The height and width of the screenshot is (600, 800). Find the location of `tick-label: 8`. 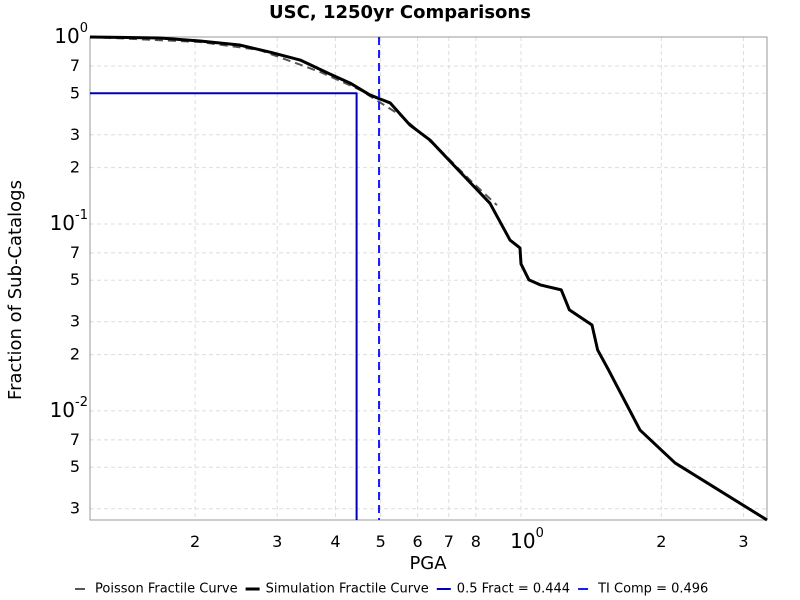

tick-label: 8 is located at coordinates (476, 541).